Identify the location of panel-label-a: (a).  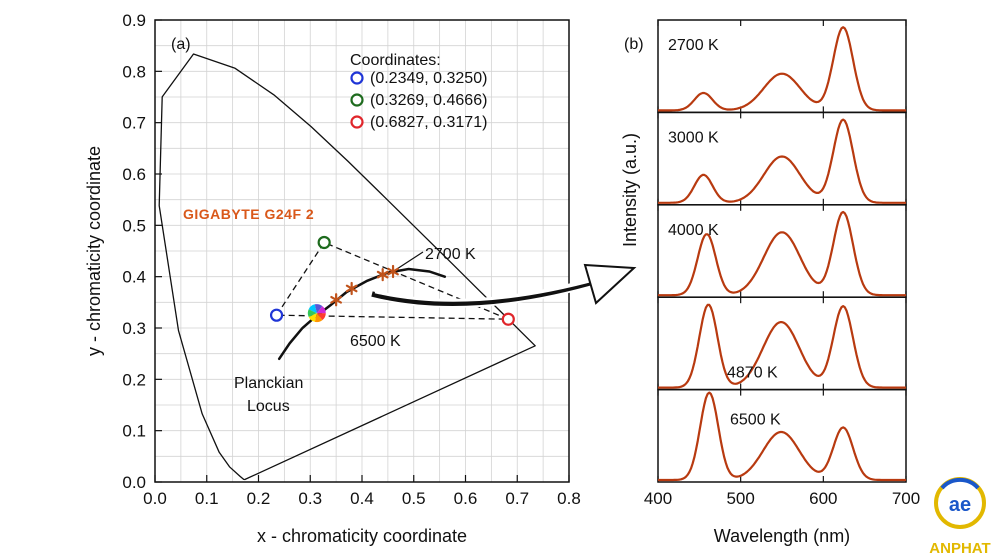
(181, 44).